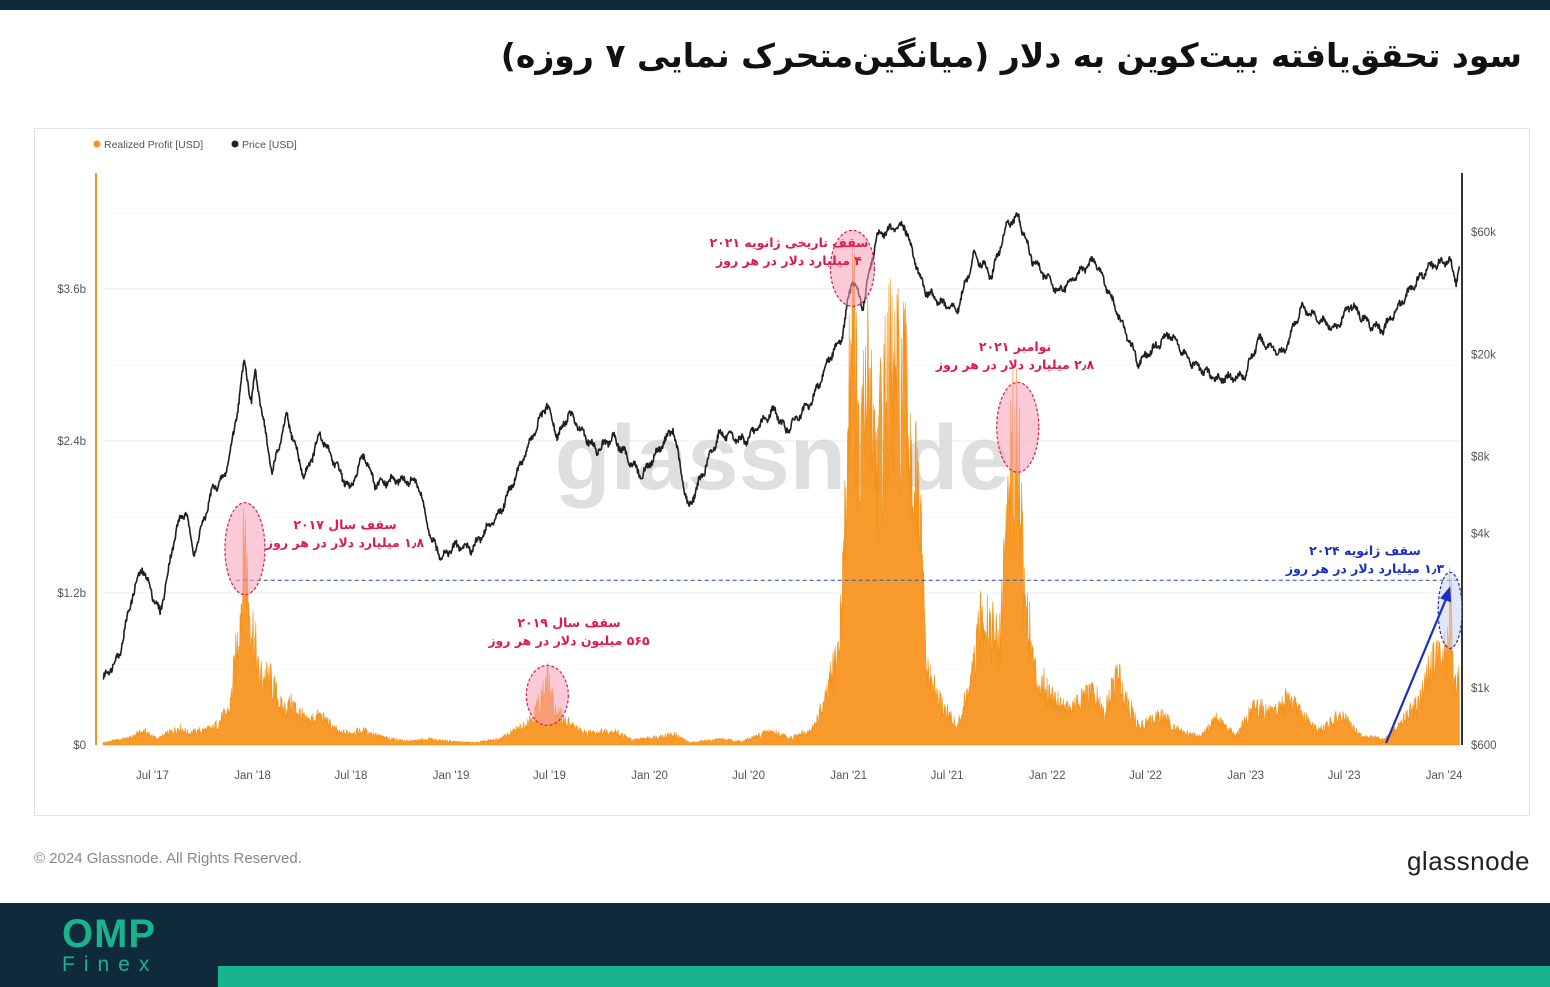  Describe the element at coordinates (1444, 776) in the screenshot. I see `x-tick-label: Jan '24` at that location.